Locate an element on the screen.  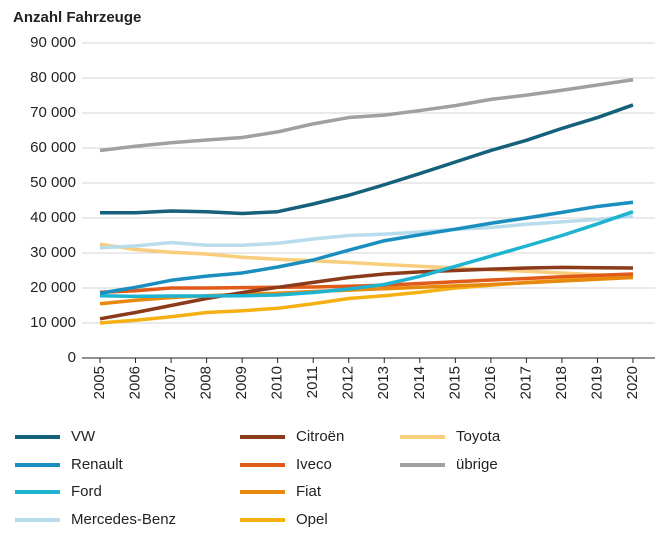
y-axis-title: Anzahl Fahrzeuge is located at coordinates (77, 17).